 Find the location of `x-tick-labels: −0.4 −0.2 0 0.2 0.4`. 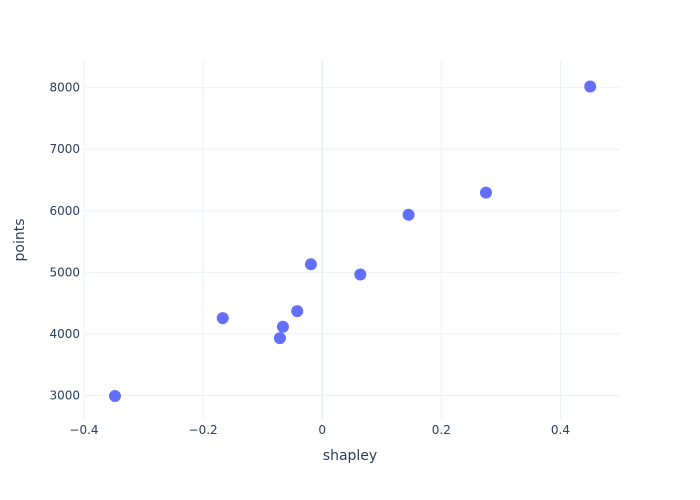

x-tick-labels: −0.4 −0.2 0 0.2 0.4 is located at coordinates (319, 430).